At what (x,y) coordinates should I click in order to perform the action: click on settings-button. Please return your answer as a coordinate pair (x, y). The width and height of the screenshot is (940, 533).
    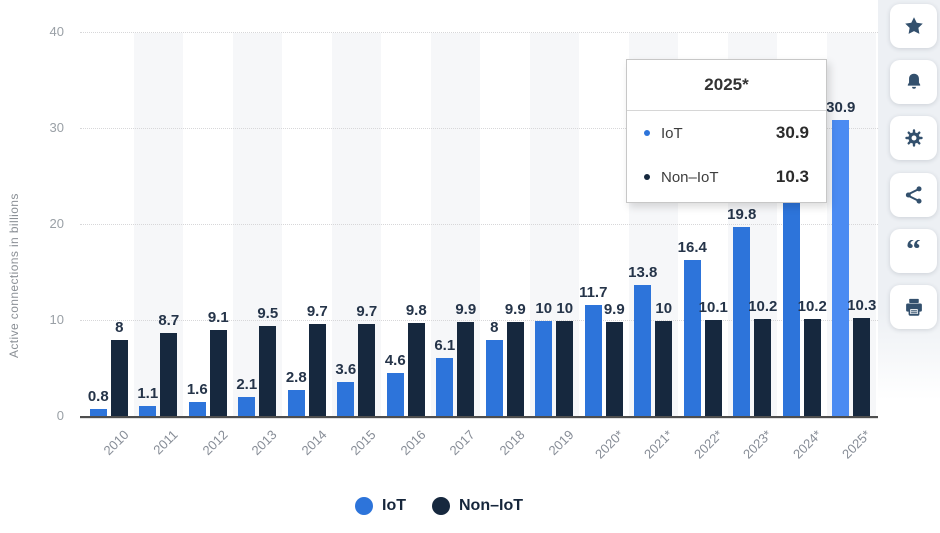
    Looking at the image, I should click on (913, 138).